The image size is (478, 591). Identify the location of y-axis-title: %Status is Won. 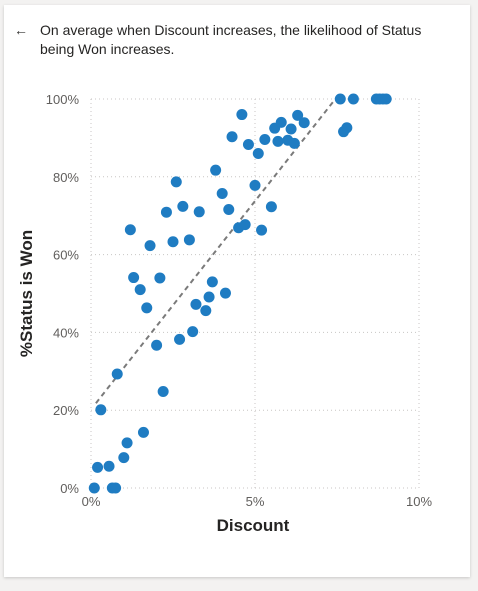
(26, 293).